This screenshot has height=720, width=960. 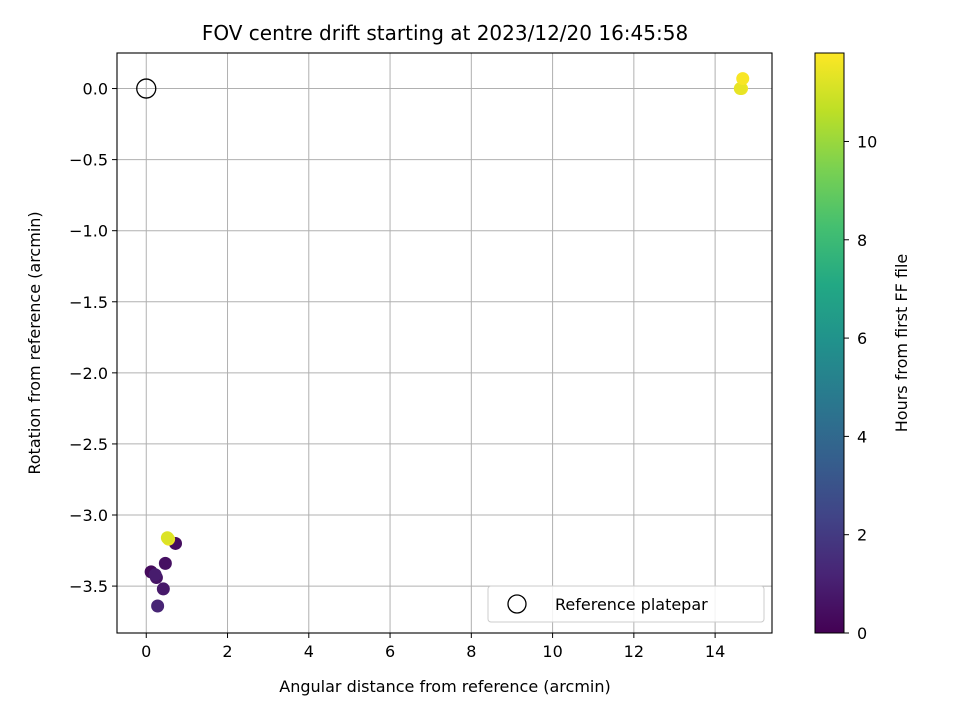 What do you see at coordinates (146, 651) in the screenshot?
I see `x-tick-label: 0` at bounding box center [146, 651].